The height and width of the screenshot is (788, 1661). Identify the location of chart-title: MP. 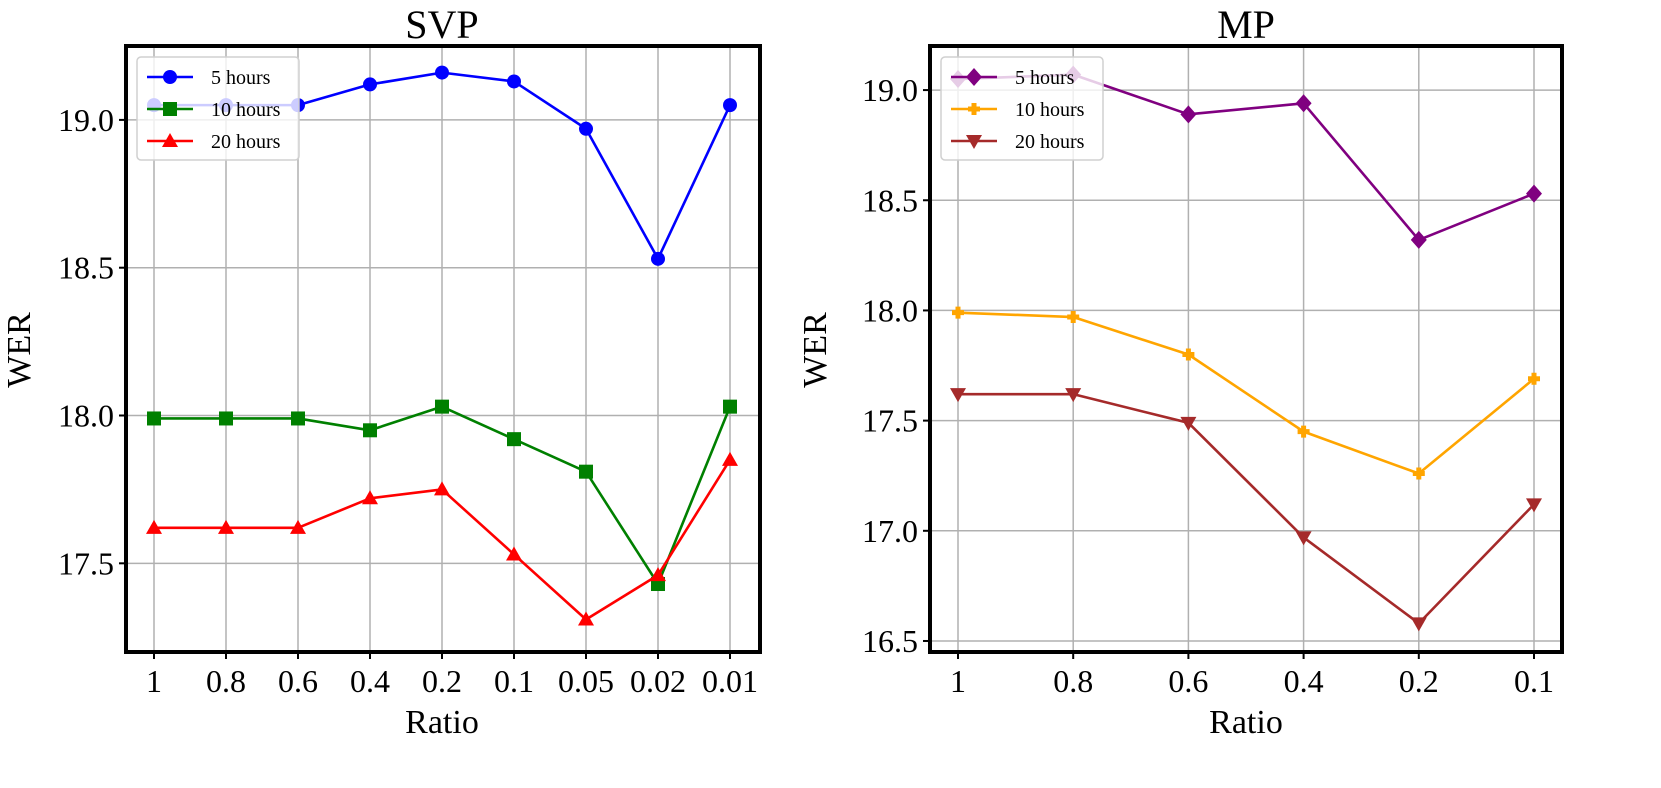
(1246, 24).